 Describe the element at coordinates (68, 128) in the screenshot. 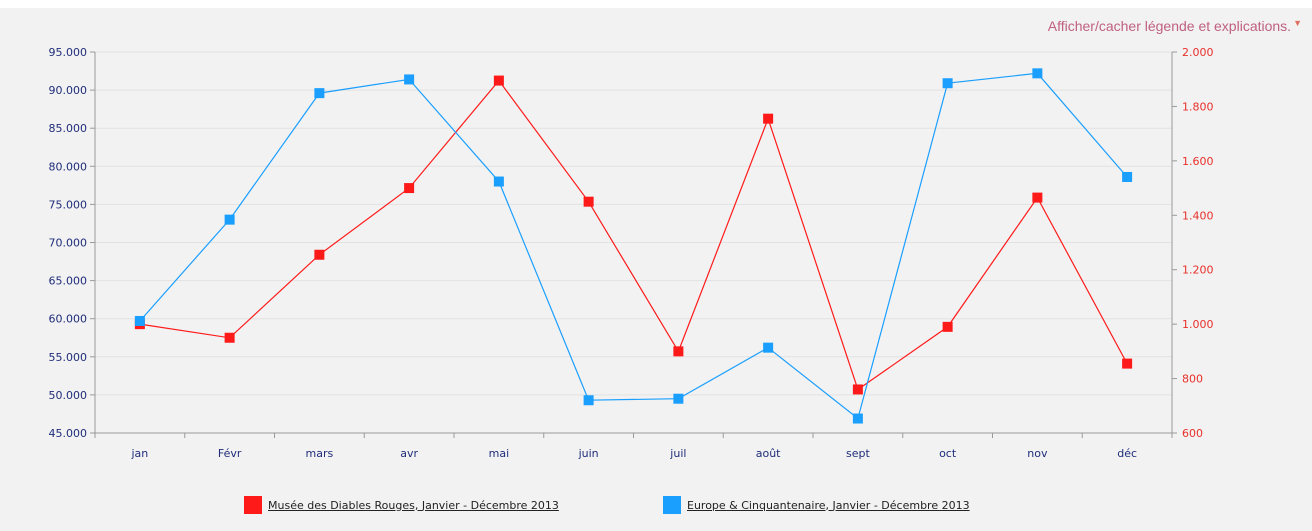

I see `y-left-tick-label: 85.000` at that location.